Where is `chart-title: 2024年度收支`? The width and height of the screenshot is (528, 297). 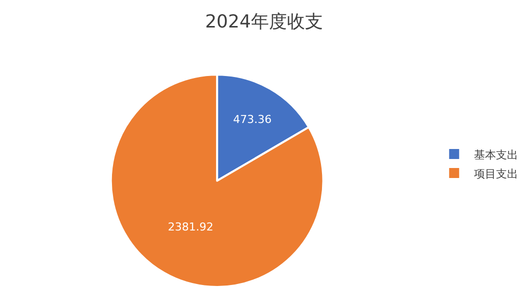
chart-title: 2024年度收支 is located at coordinates (264, 21).